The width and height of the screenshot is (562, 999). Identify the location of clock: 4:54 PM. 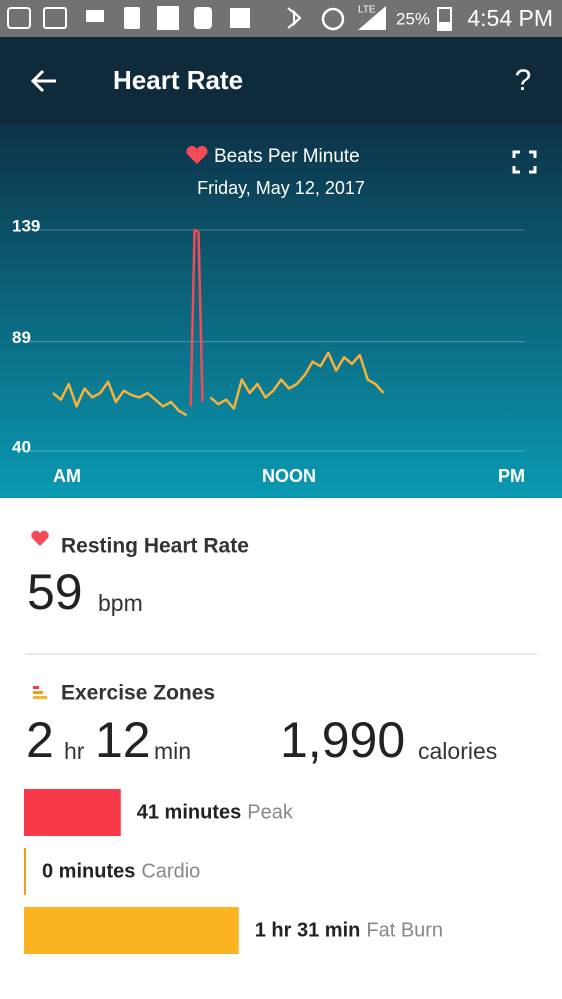
(510, 18).